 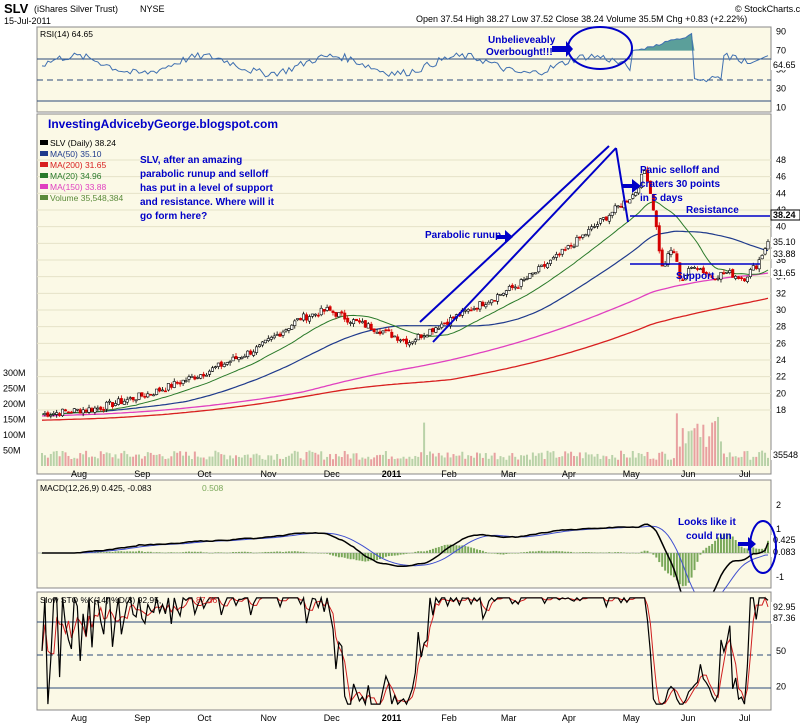 What do you see at coordinates (519, 52) in the screenshot?
I see `overbought-annotation-2: Overbought!!!` at bounding box center [519, 52].